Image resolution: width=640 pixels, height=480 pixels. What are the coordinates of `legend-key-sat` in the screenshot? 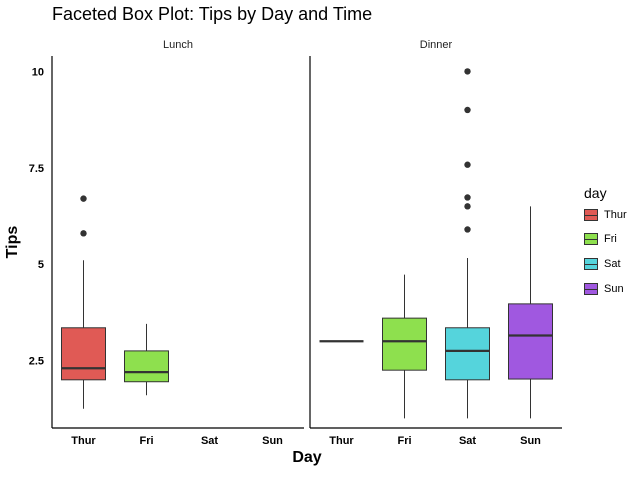 It's located at (591, 264).